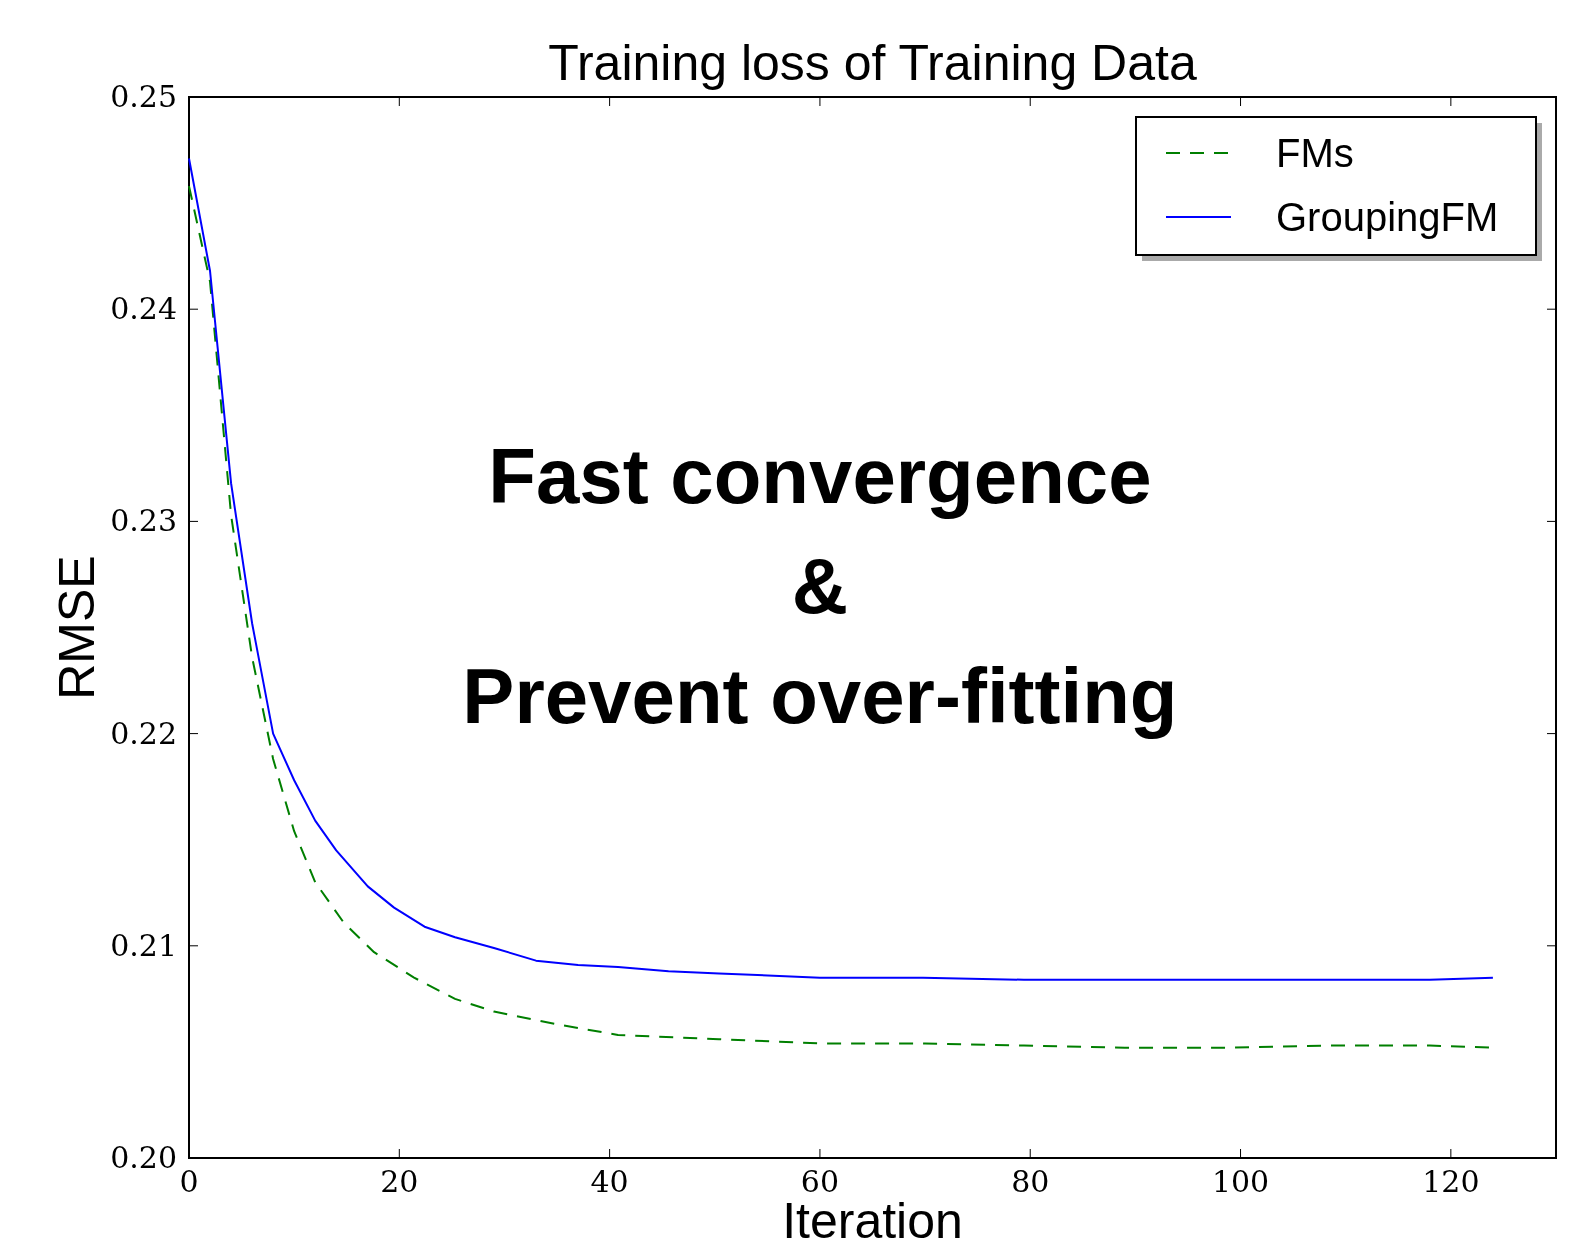 The height and width of the screenshot is (1254, 1593). Describe the element at coordinates (77, 627) in the screenshot. I see `y-axis-title: RMSE` at that location.